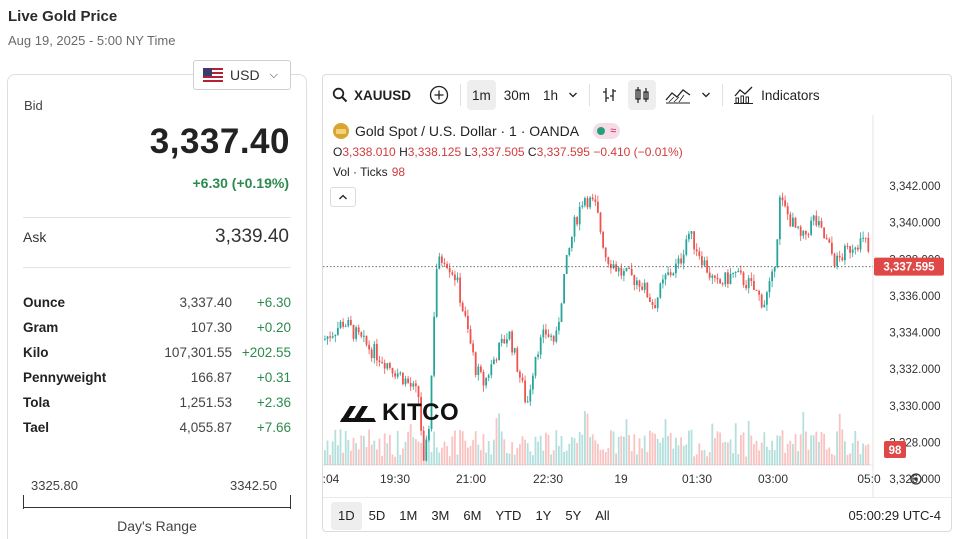 The height and width of the screenshot is (539, 958). What do you see at coordinates (198, 352) in the screenshot?
I see `unit-price: 107,301.55` at bounding box center [198, 352].